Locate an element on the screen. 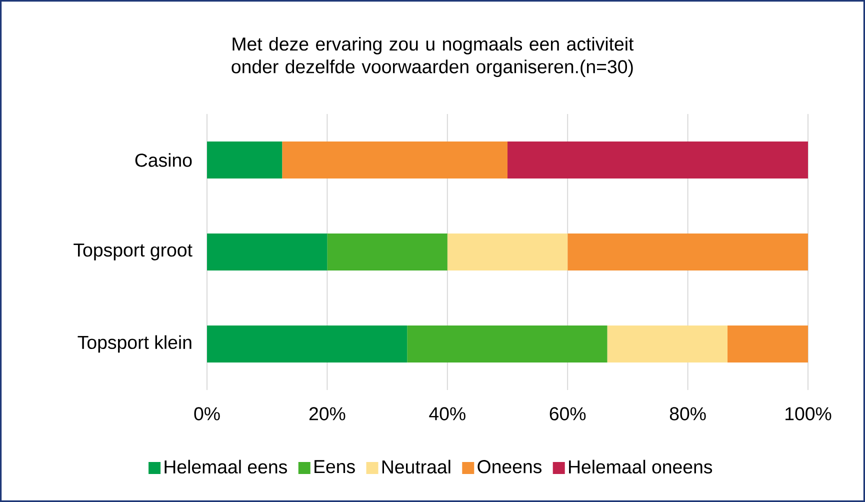 The image size is (865, 502). legend-label: Neutraal is located at coordinates (416, 467).